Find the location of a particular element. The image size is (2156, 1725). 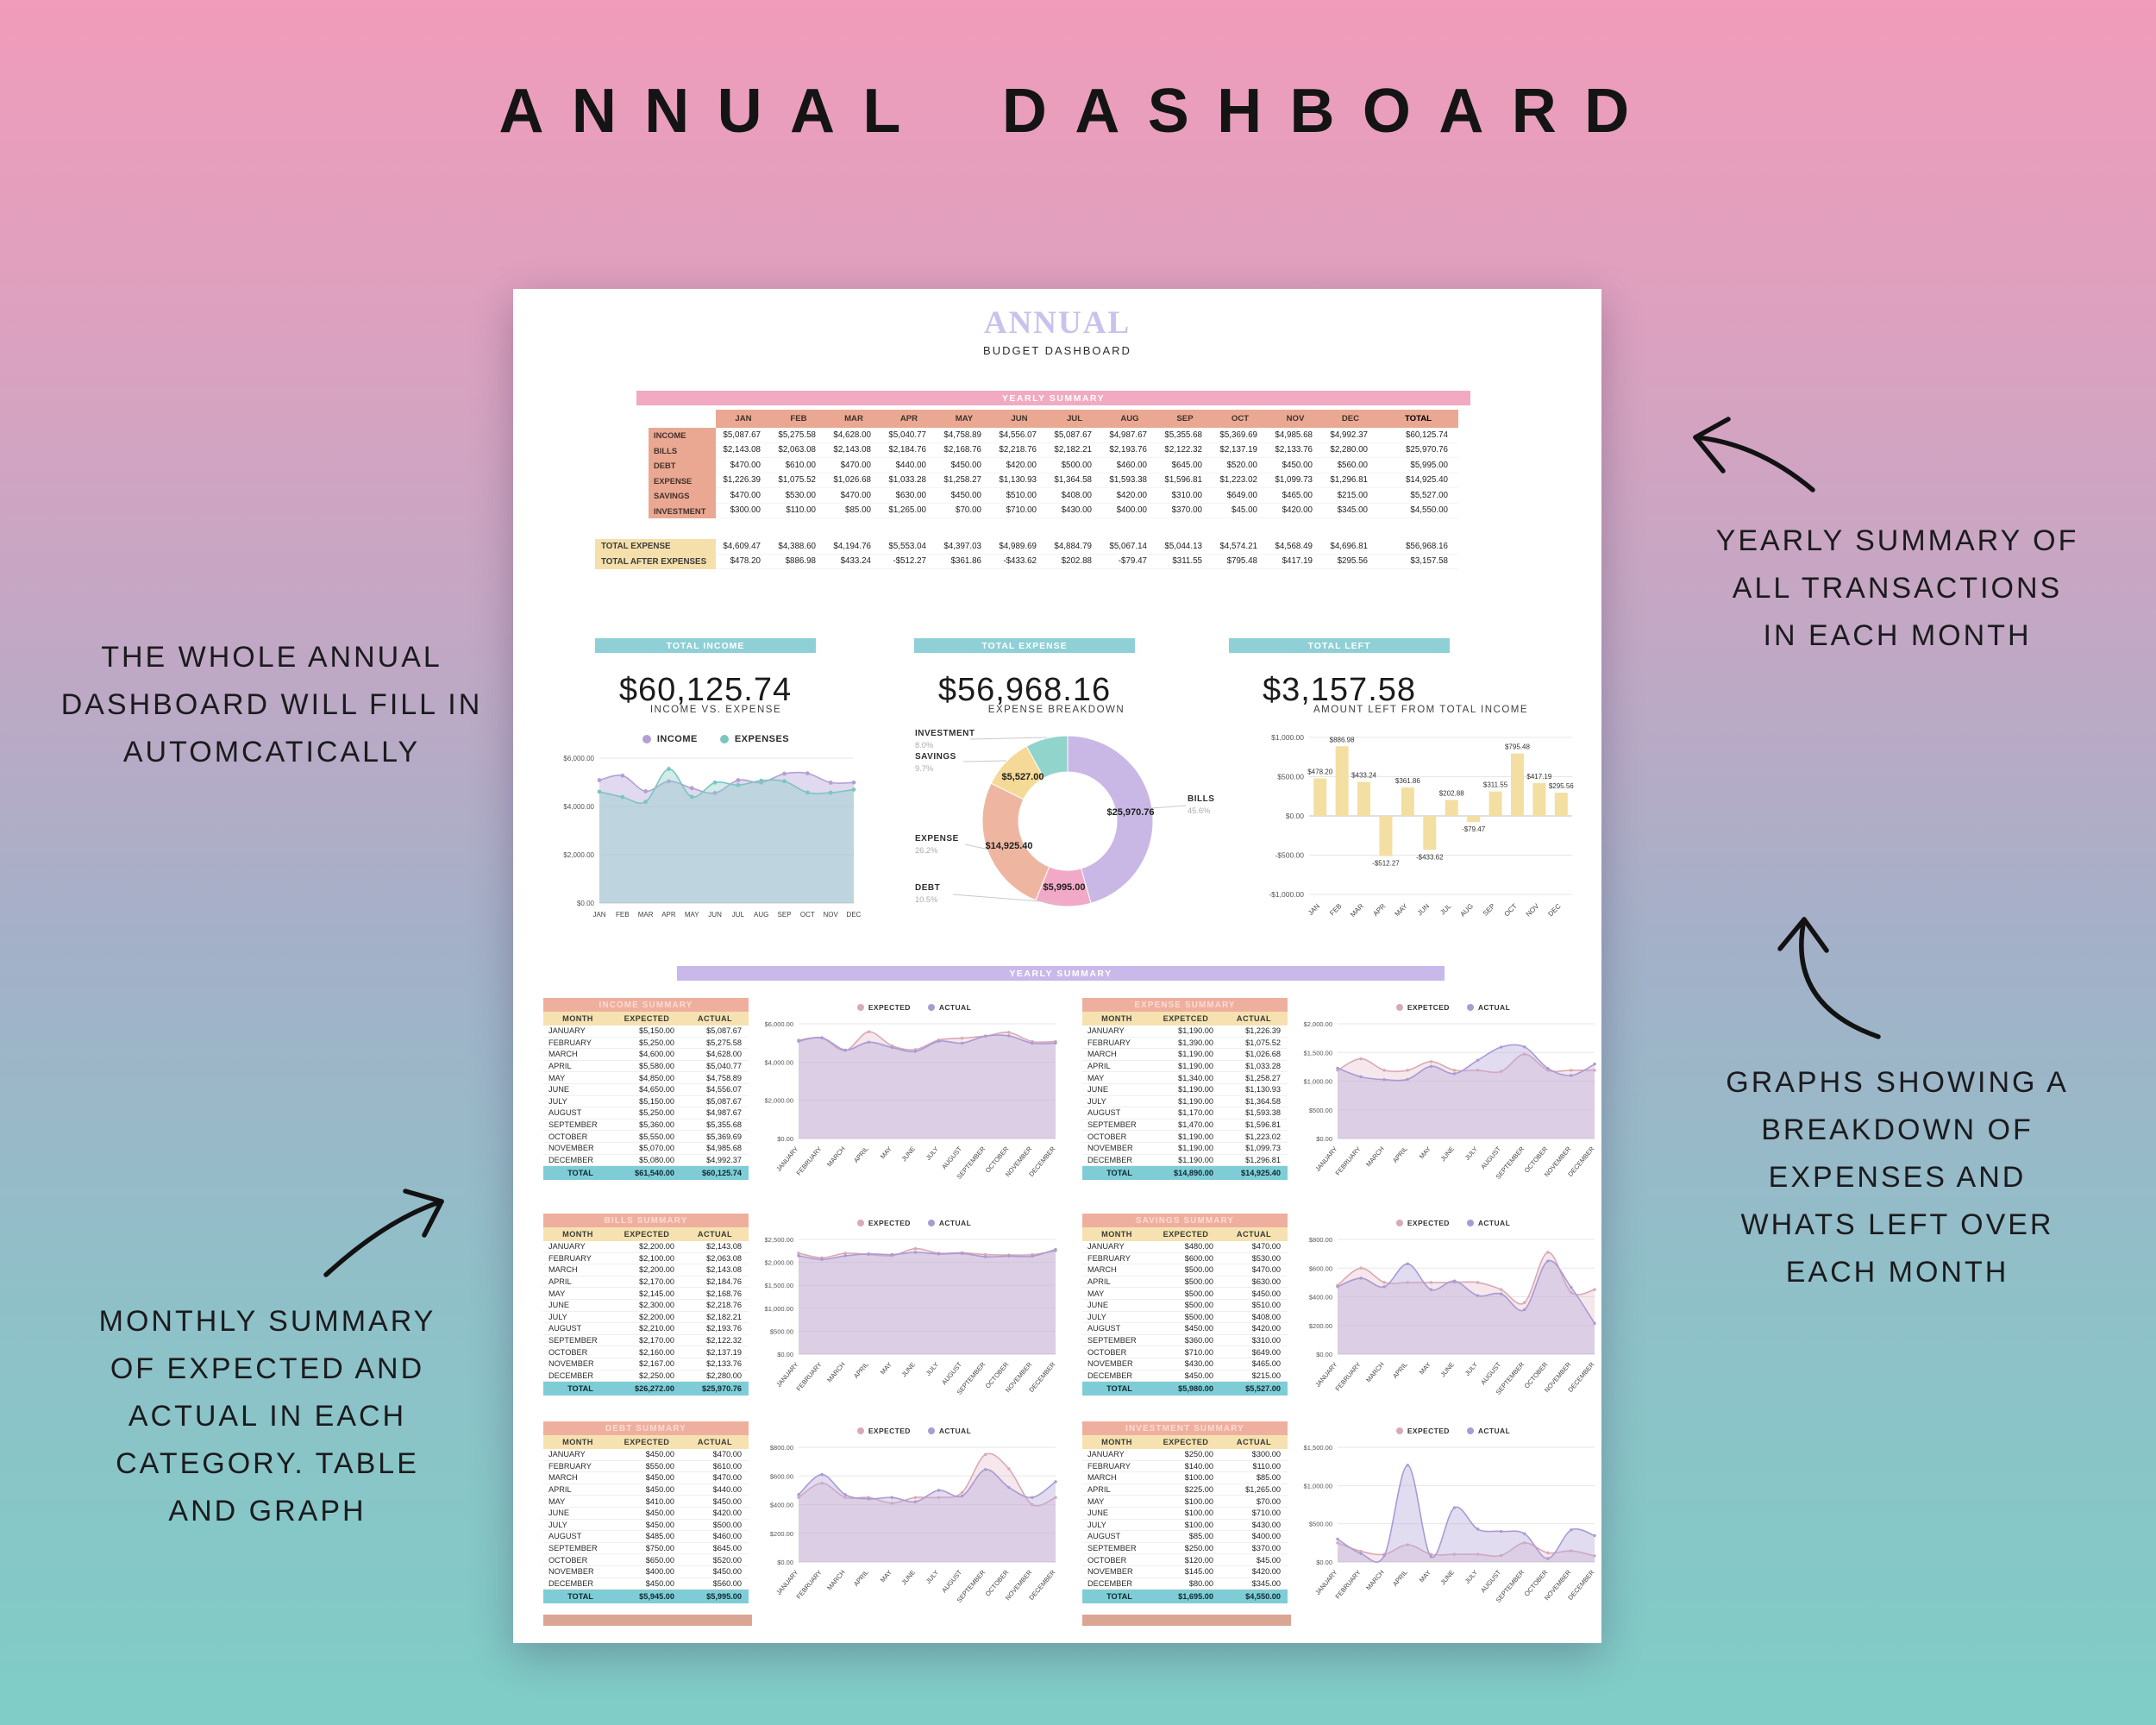

actual-cell: $560.00 is located at coordinates (715, 1584).